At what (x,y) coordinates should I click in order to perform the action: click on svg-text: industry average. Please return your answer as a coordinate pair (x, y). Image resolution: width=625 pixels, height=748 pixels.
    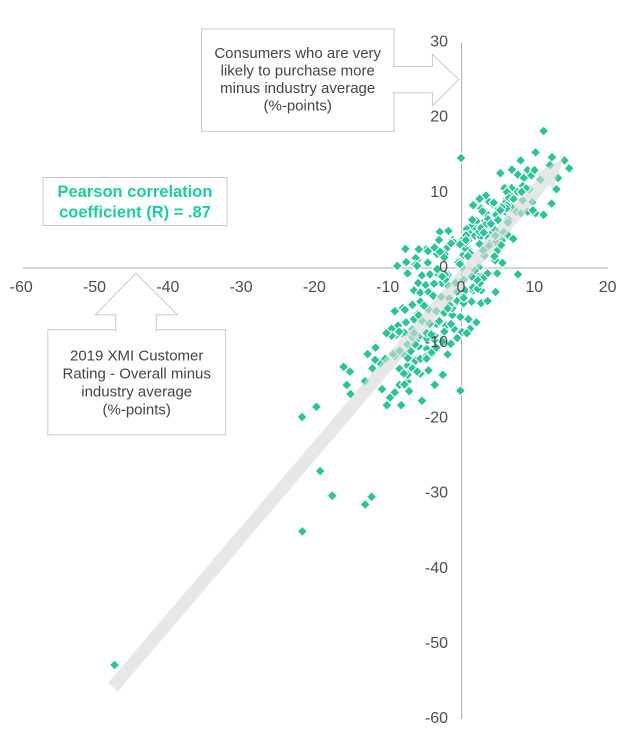
    Looking at the image, I should click on (136, 391).